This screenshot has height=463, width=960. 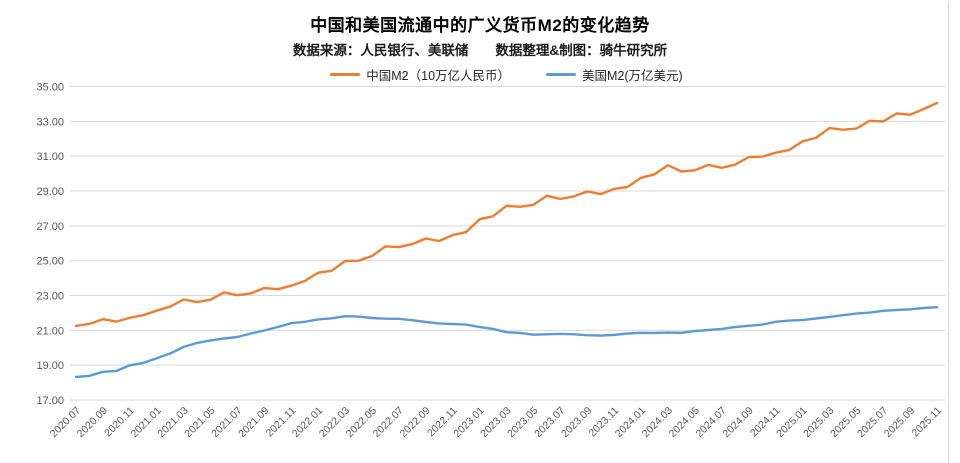 What do you see at coordinates (50, 192) in the screenshot?
I see `y-tick-label: 29.00` at bounding box center [50, 192].